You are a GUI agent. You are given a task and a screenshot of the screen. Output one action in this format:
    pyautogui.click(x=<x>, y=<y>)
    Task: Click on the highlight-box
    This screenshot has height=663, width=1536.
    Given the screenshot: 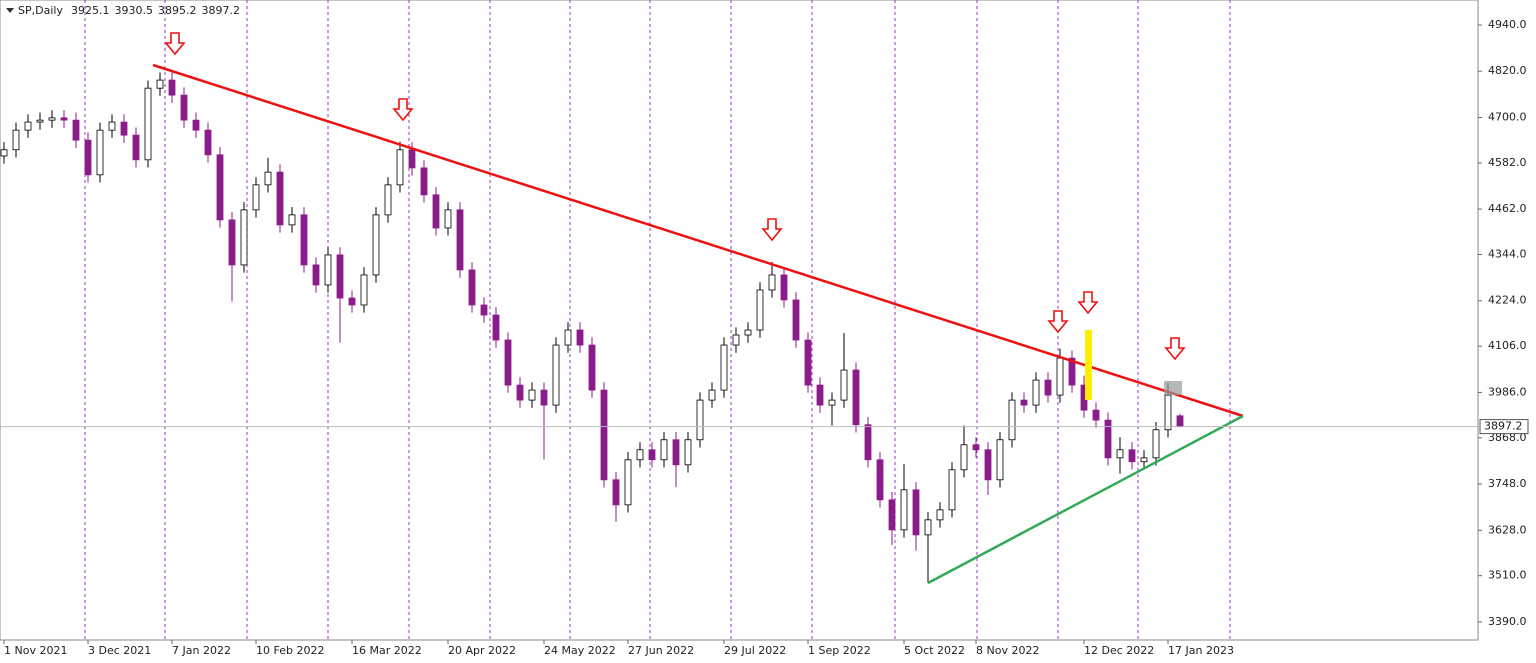 What is the action you would take?
    pyautogui.click(x=1173, y=388)
    